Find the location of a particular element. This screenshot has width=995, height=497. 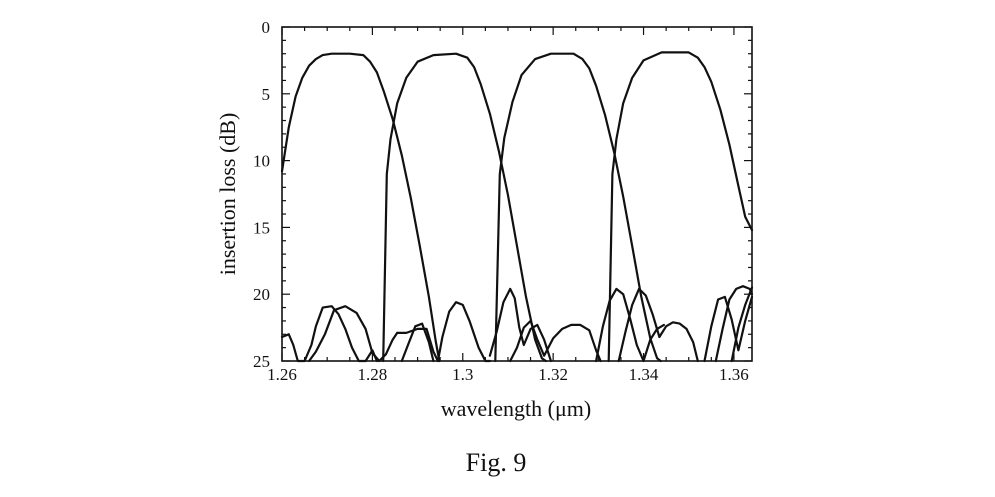

y-tick-label: 0 is located at coordinates (266, 27).